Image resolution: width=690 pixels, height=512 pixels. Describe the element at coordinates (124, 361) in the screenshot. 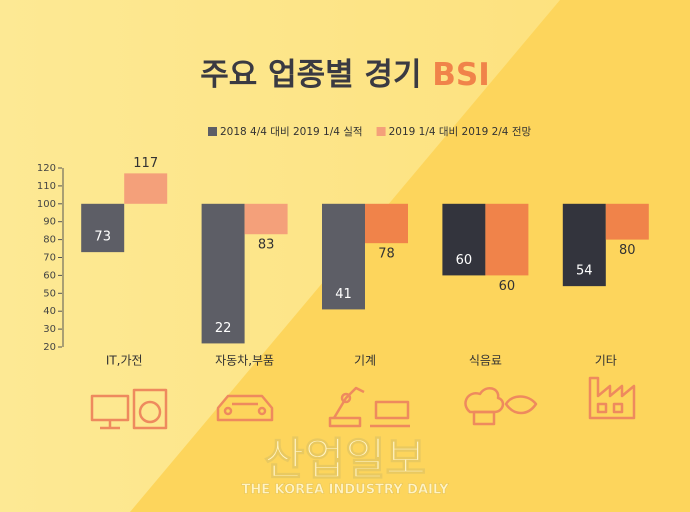

I see `x-tick-label: IT,가전` at that location.